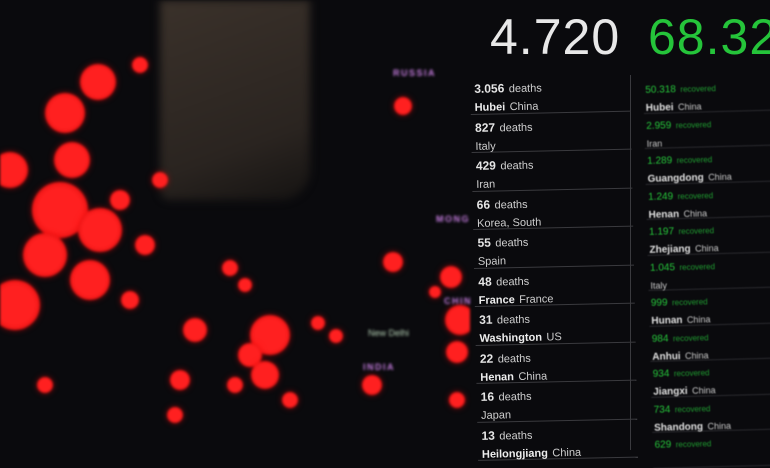  Describe the element at coordinates (659, 161) in the screenshot. I see `count: 1.289` at that location.